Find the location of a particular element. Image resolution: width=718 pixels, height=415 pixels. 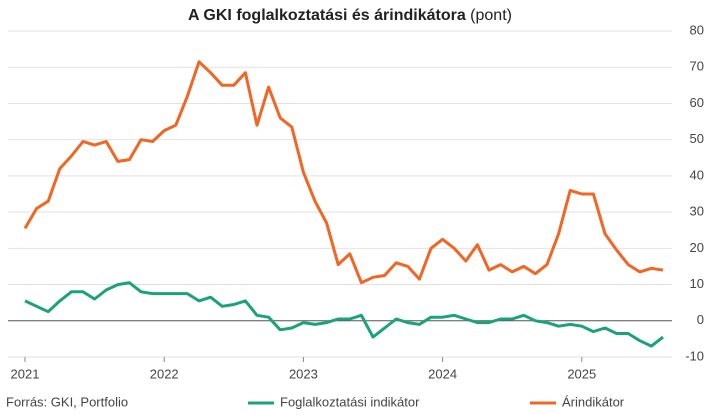

y-tick-label: 50 is located at coordinates (697, 138).